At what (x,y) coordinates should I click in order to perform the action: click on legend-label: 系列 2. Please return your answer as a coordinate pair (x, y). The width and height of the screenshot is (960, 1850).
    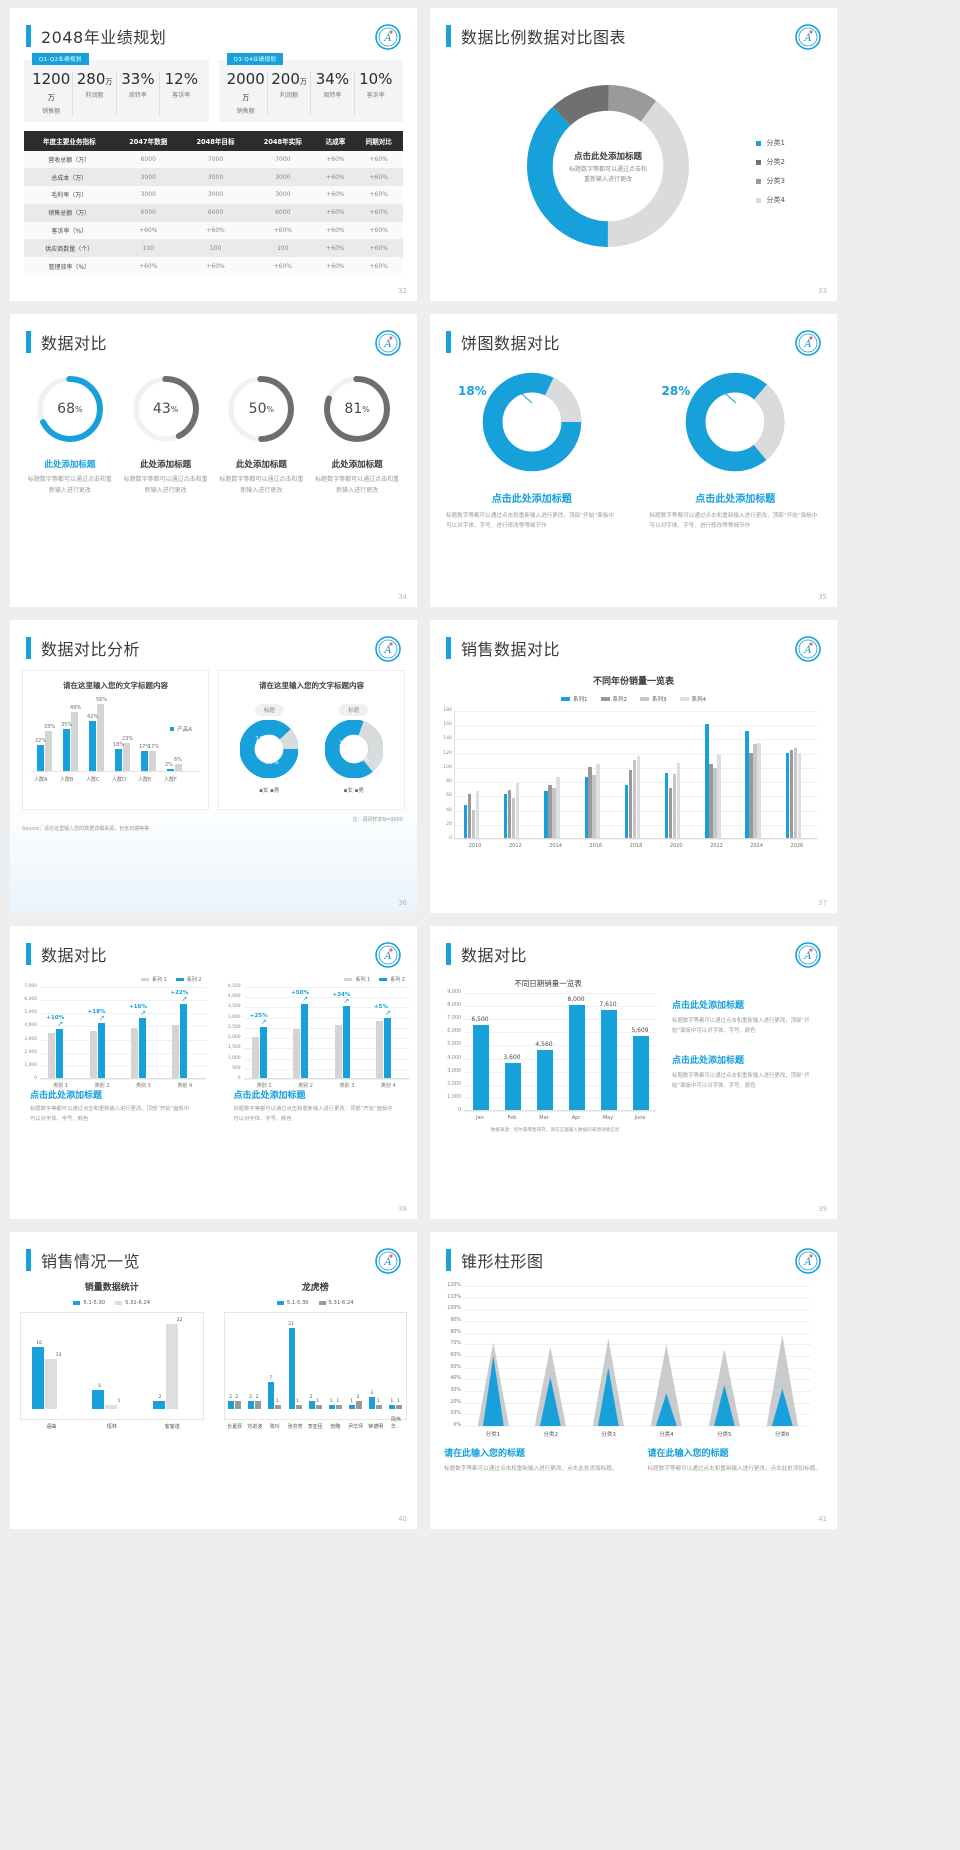
    Looking at the image, I should click on (397, 980).